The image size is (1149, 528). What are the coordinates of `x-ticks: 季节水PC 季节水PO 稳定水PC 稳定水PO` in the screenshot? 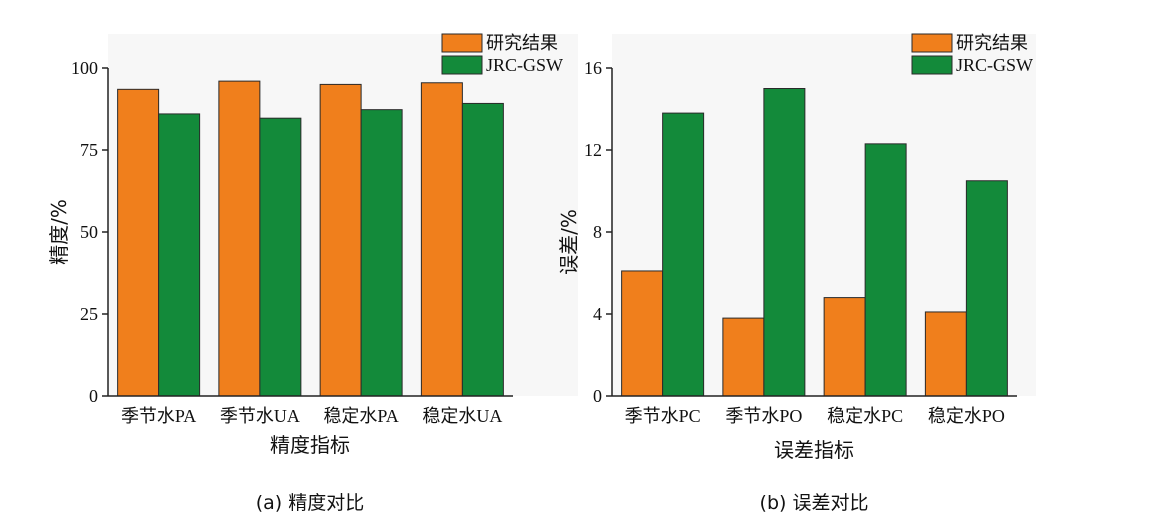 It's located at (815, 416).